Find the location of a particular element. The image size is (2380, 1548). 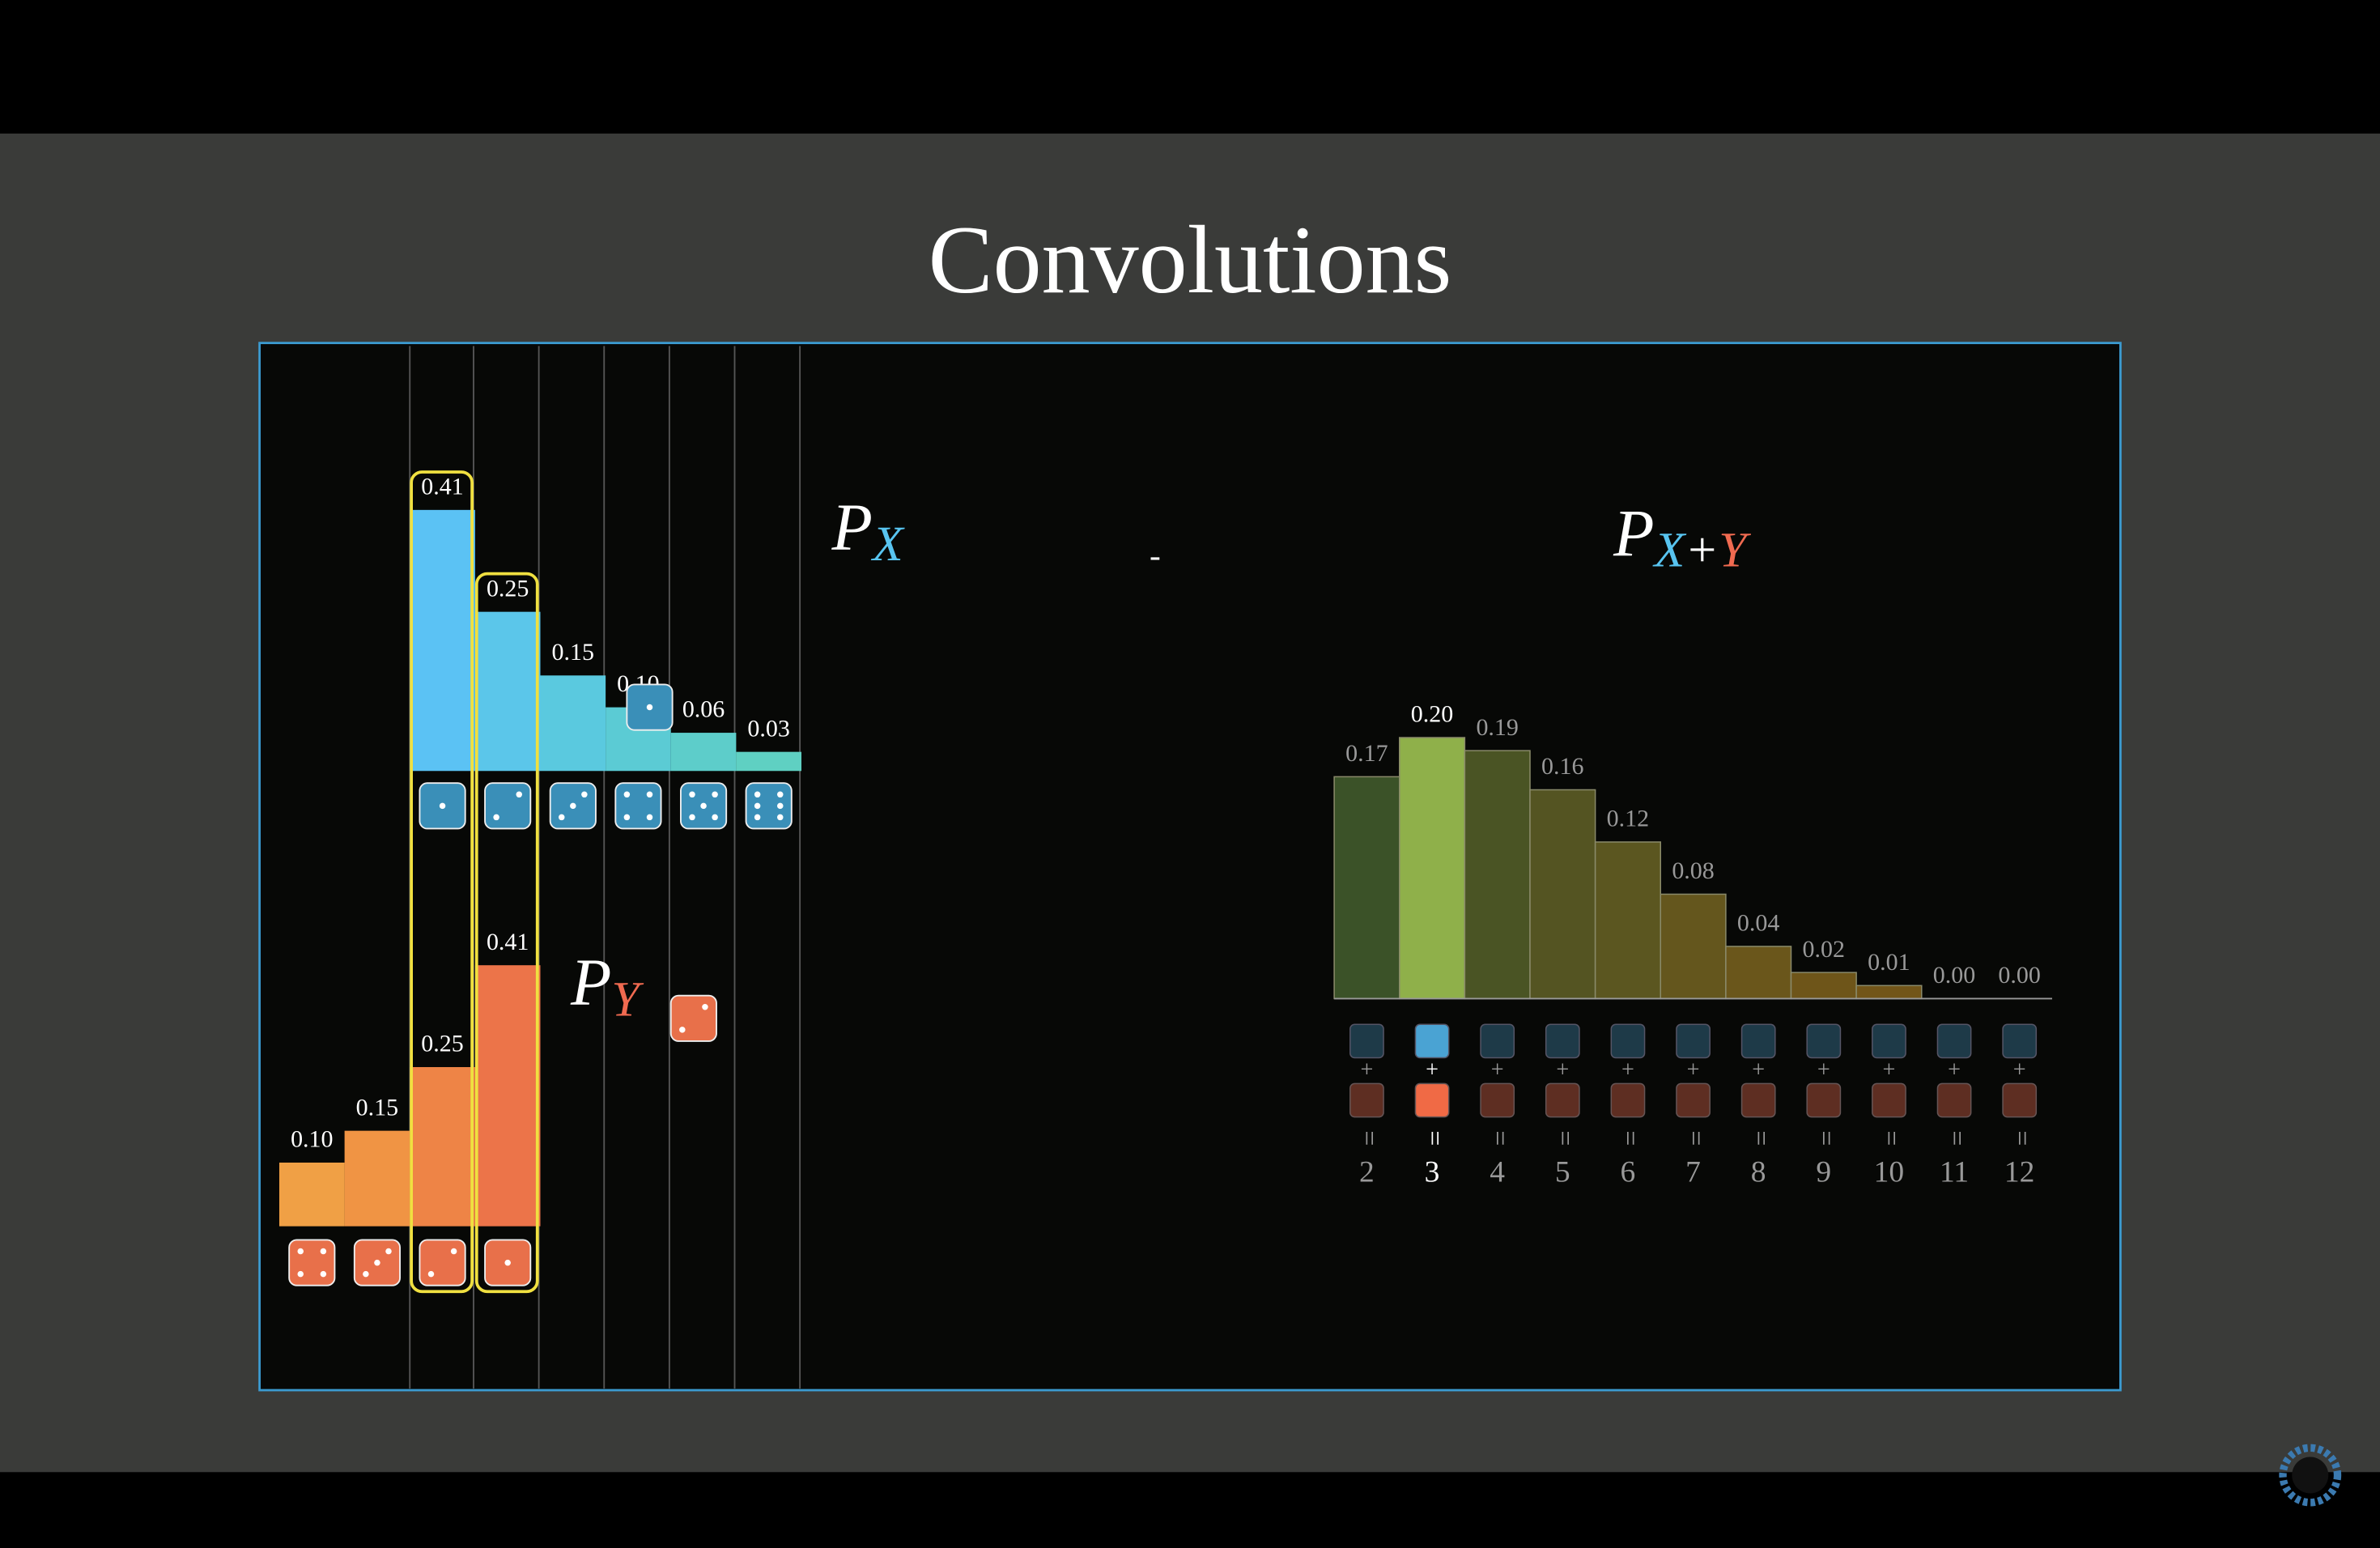

value-label: 0.10 is located at coordinates (312, 1140).